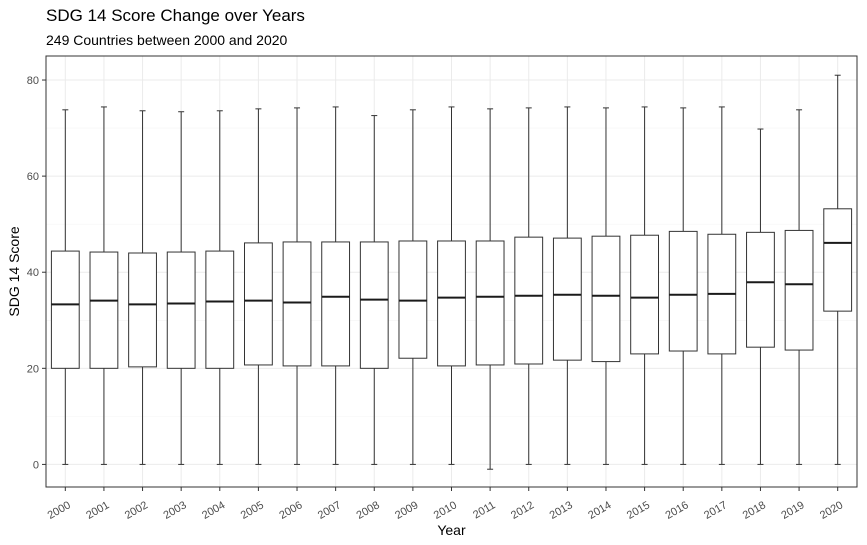 The height and width of the screenshot is (545, 867). Describe the element at coordinates (413, 287) in the screenshot. I see `box-2009` at that location.